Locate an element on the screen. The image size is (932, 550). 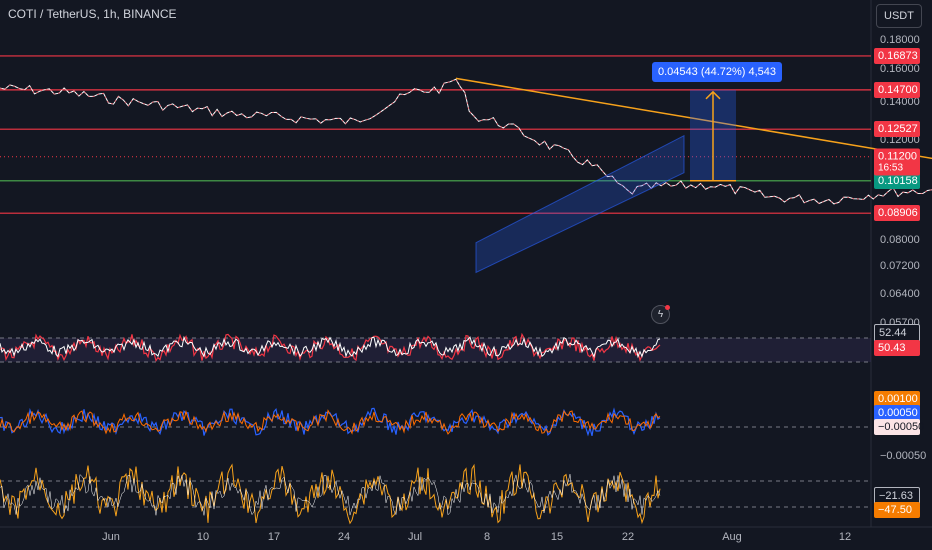
indicator-value-badge: 0.00050 is located at coordinates (897, 413).